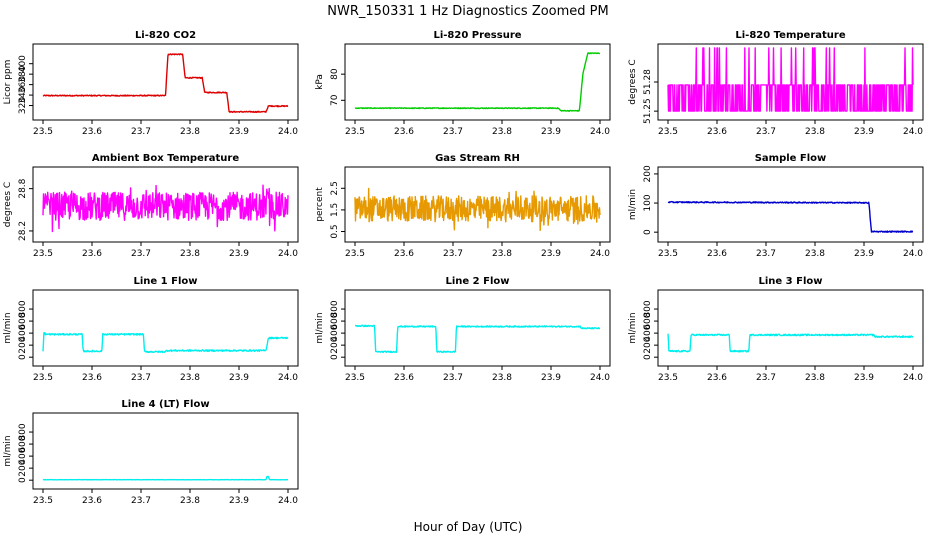  What do you see at coordinates (648, 202) in the screenshot?
I see `y-tick-label: 100` at bounding box center [648, 202].